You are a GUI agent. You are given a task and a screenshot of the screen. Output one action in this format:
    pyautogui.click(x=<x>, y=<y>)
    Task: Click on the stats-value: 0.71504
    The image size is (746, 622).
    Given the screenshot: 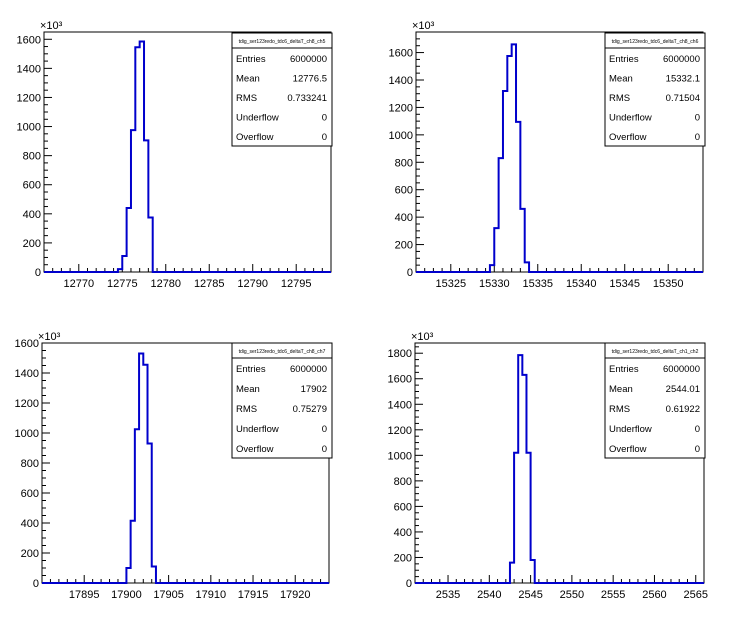 What is the action you would take?
    pyautogui.click(x=683, y=98)
    